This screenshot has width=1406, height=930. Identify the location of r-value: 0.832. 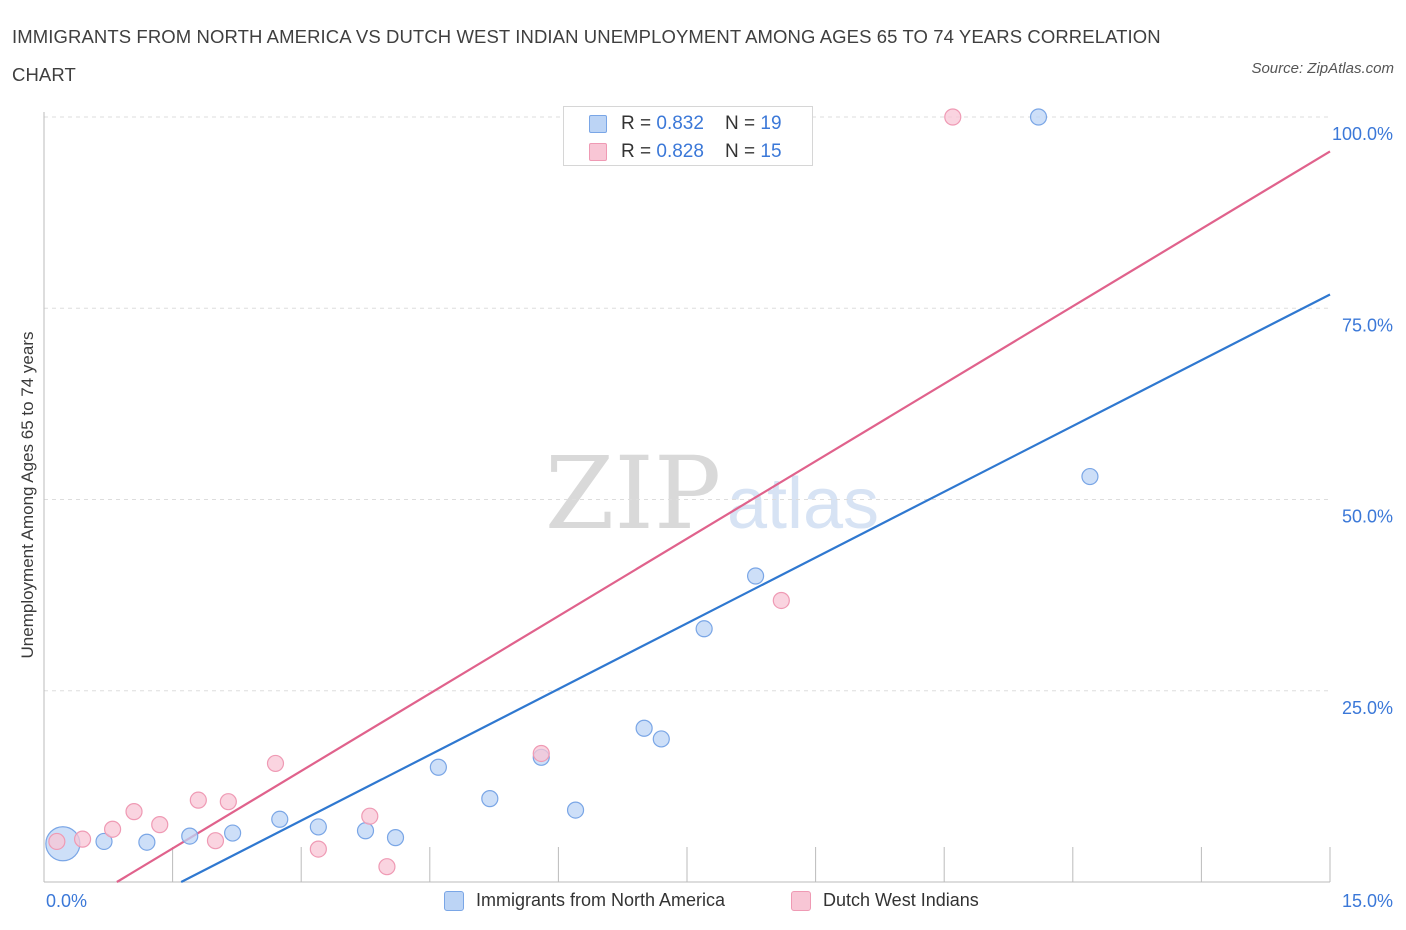
(680, 123).